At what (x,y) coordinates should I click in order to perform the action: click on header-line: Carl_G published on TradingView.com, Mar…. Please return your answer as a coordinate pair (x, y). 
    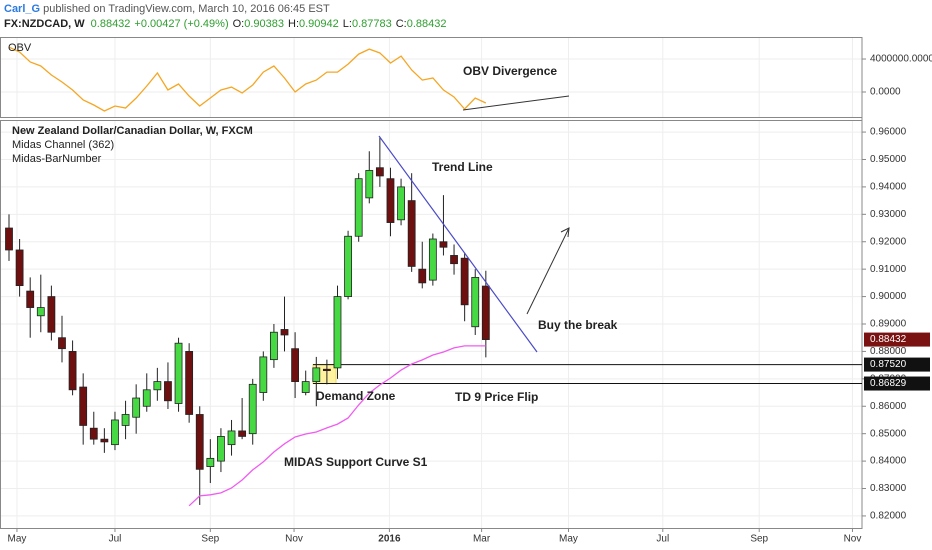
    Looking at the image, I should click on (167, 9).